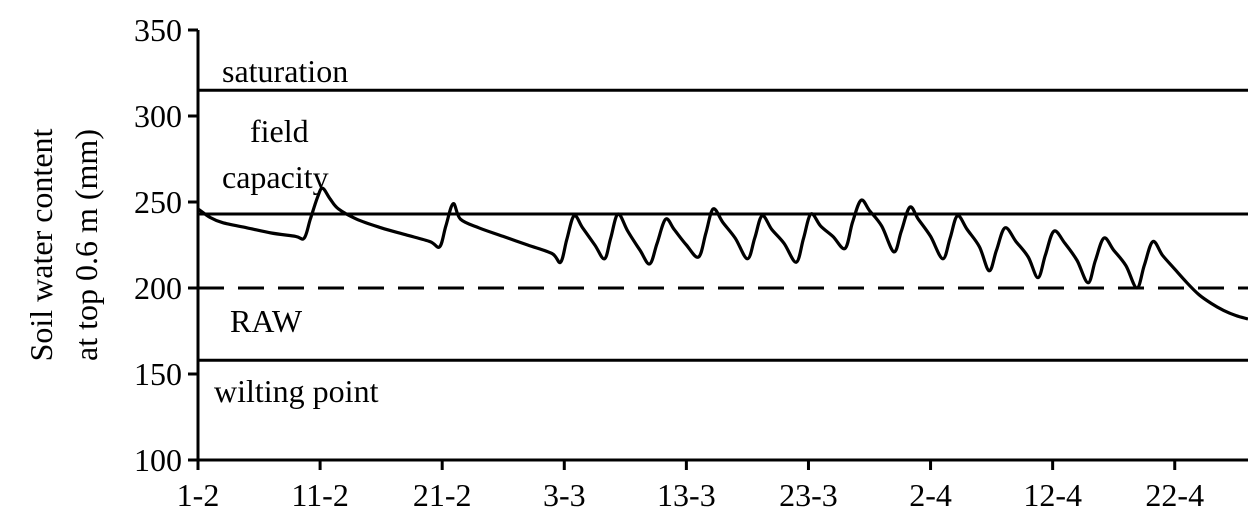  What do you see at coordinates (86, 245) in the screenshot?
I see `y-axis-title-line2: at top 0.6 m (mm)` at bounding box center [86, 245].